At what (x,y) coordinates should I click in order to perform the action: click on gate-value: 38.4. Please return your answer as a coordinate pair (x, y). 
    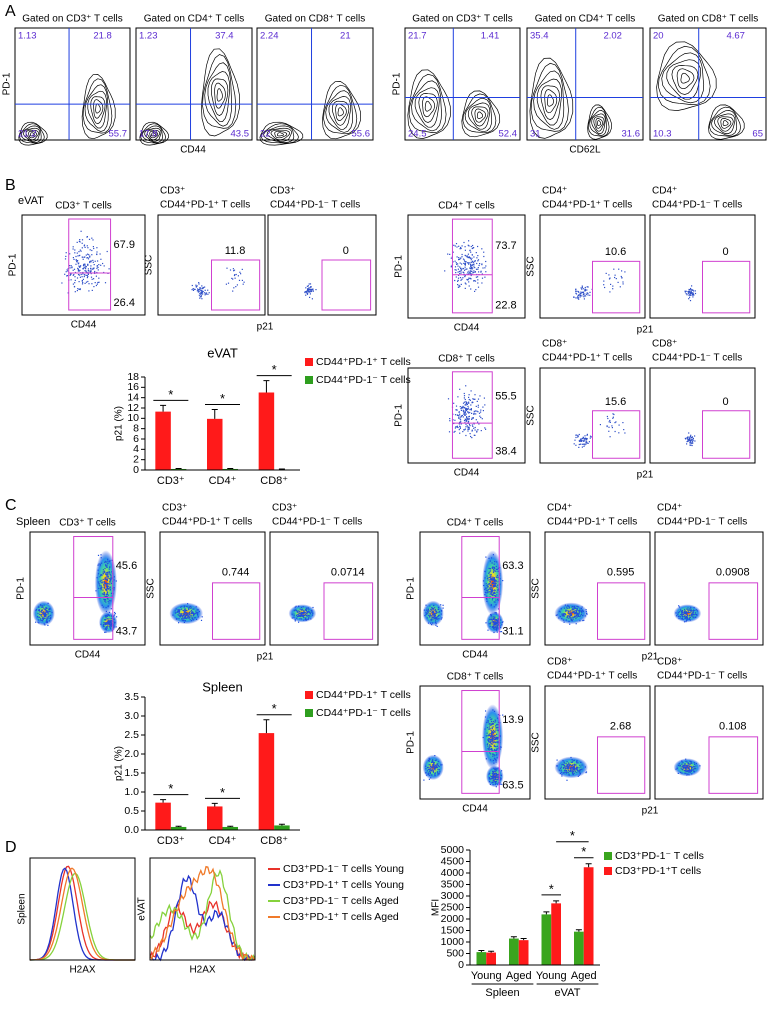
    Looking at the image, I should click on (505, 452).